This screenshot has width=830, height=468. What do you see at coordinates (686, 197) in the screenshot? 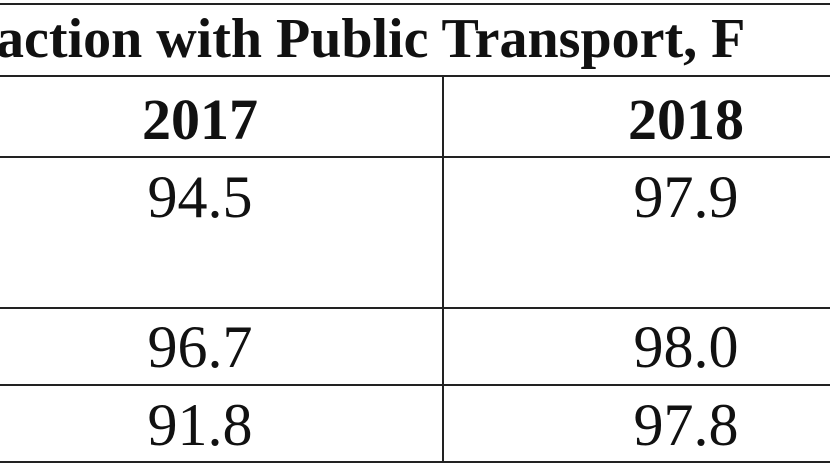
I see `table-cell: 97.9` at bounding box center [686, 197].